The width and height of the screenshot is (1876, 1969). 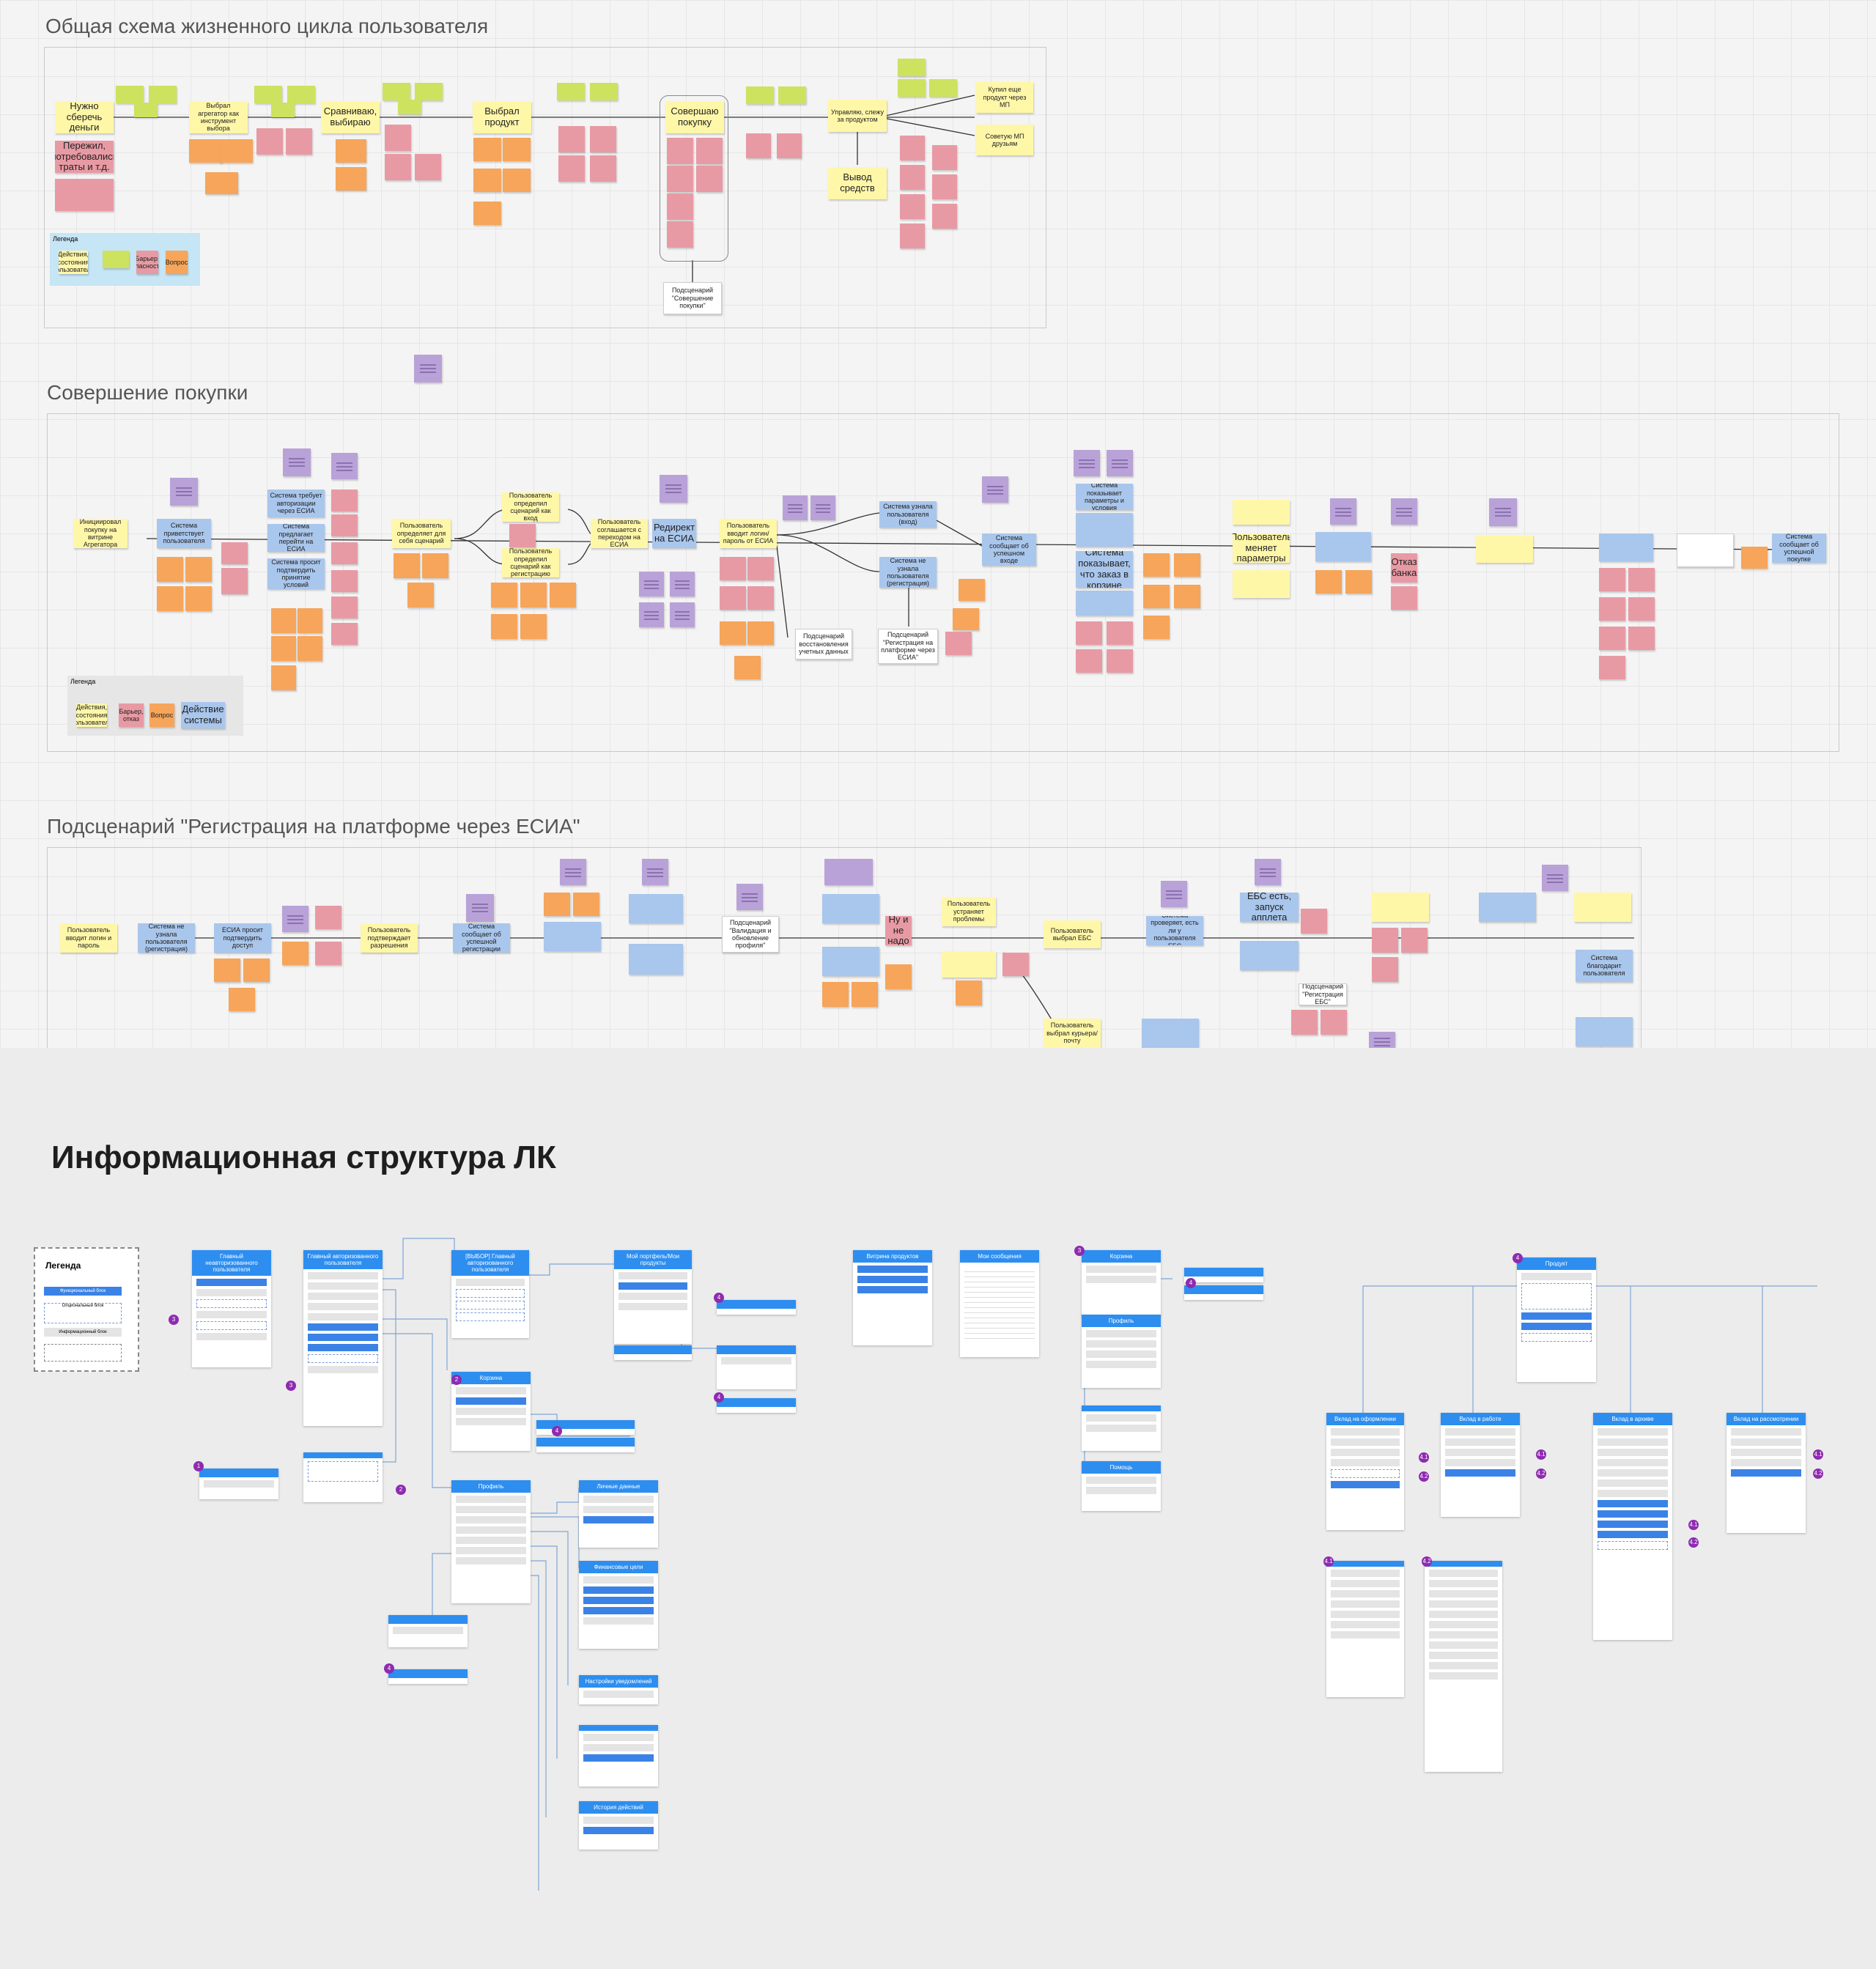 What do you see at coordinates (84, 157) in the screenshot?
I see `sticky-pain: Пережил, потребовались траты и т.д.` at bounding box center [84, 157].